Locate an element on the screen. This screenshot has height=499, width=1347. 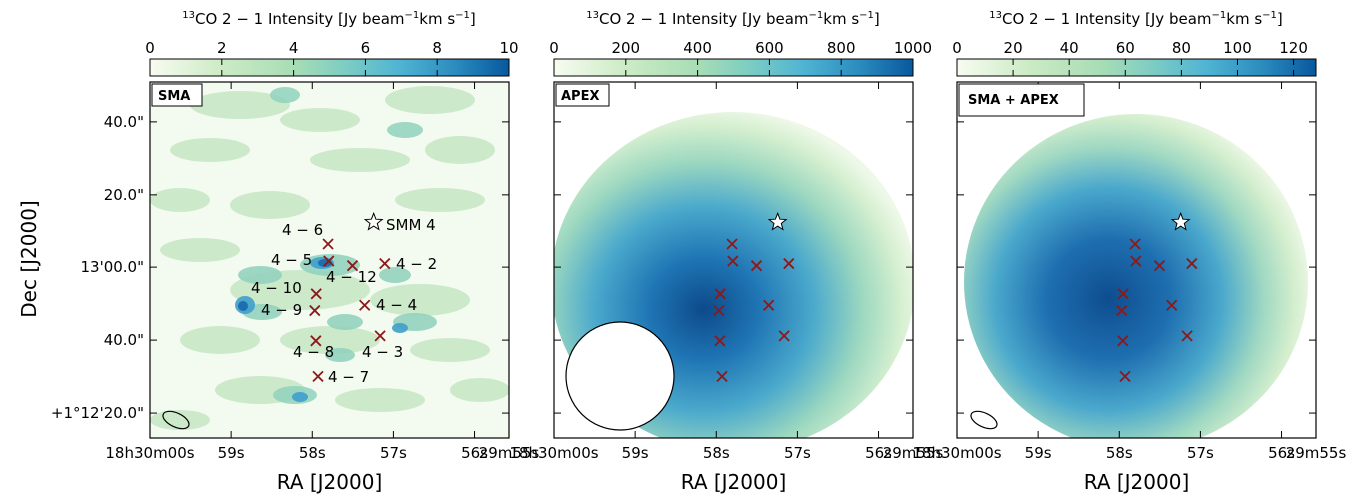
panel-label: SMA + APEX is located at coordinates (1013, 100).